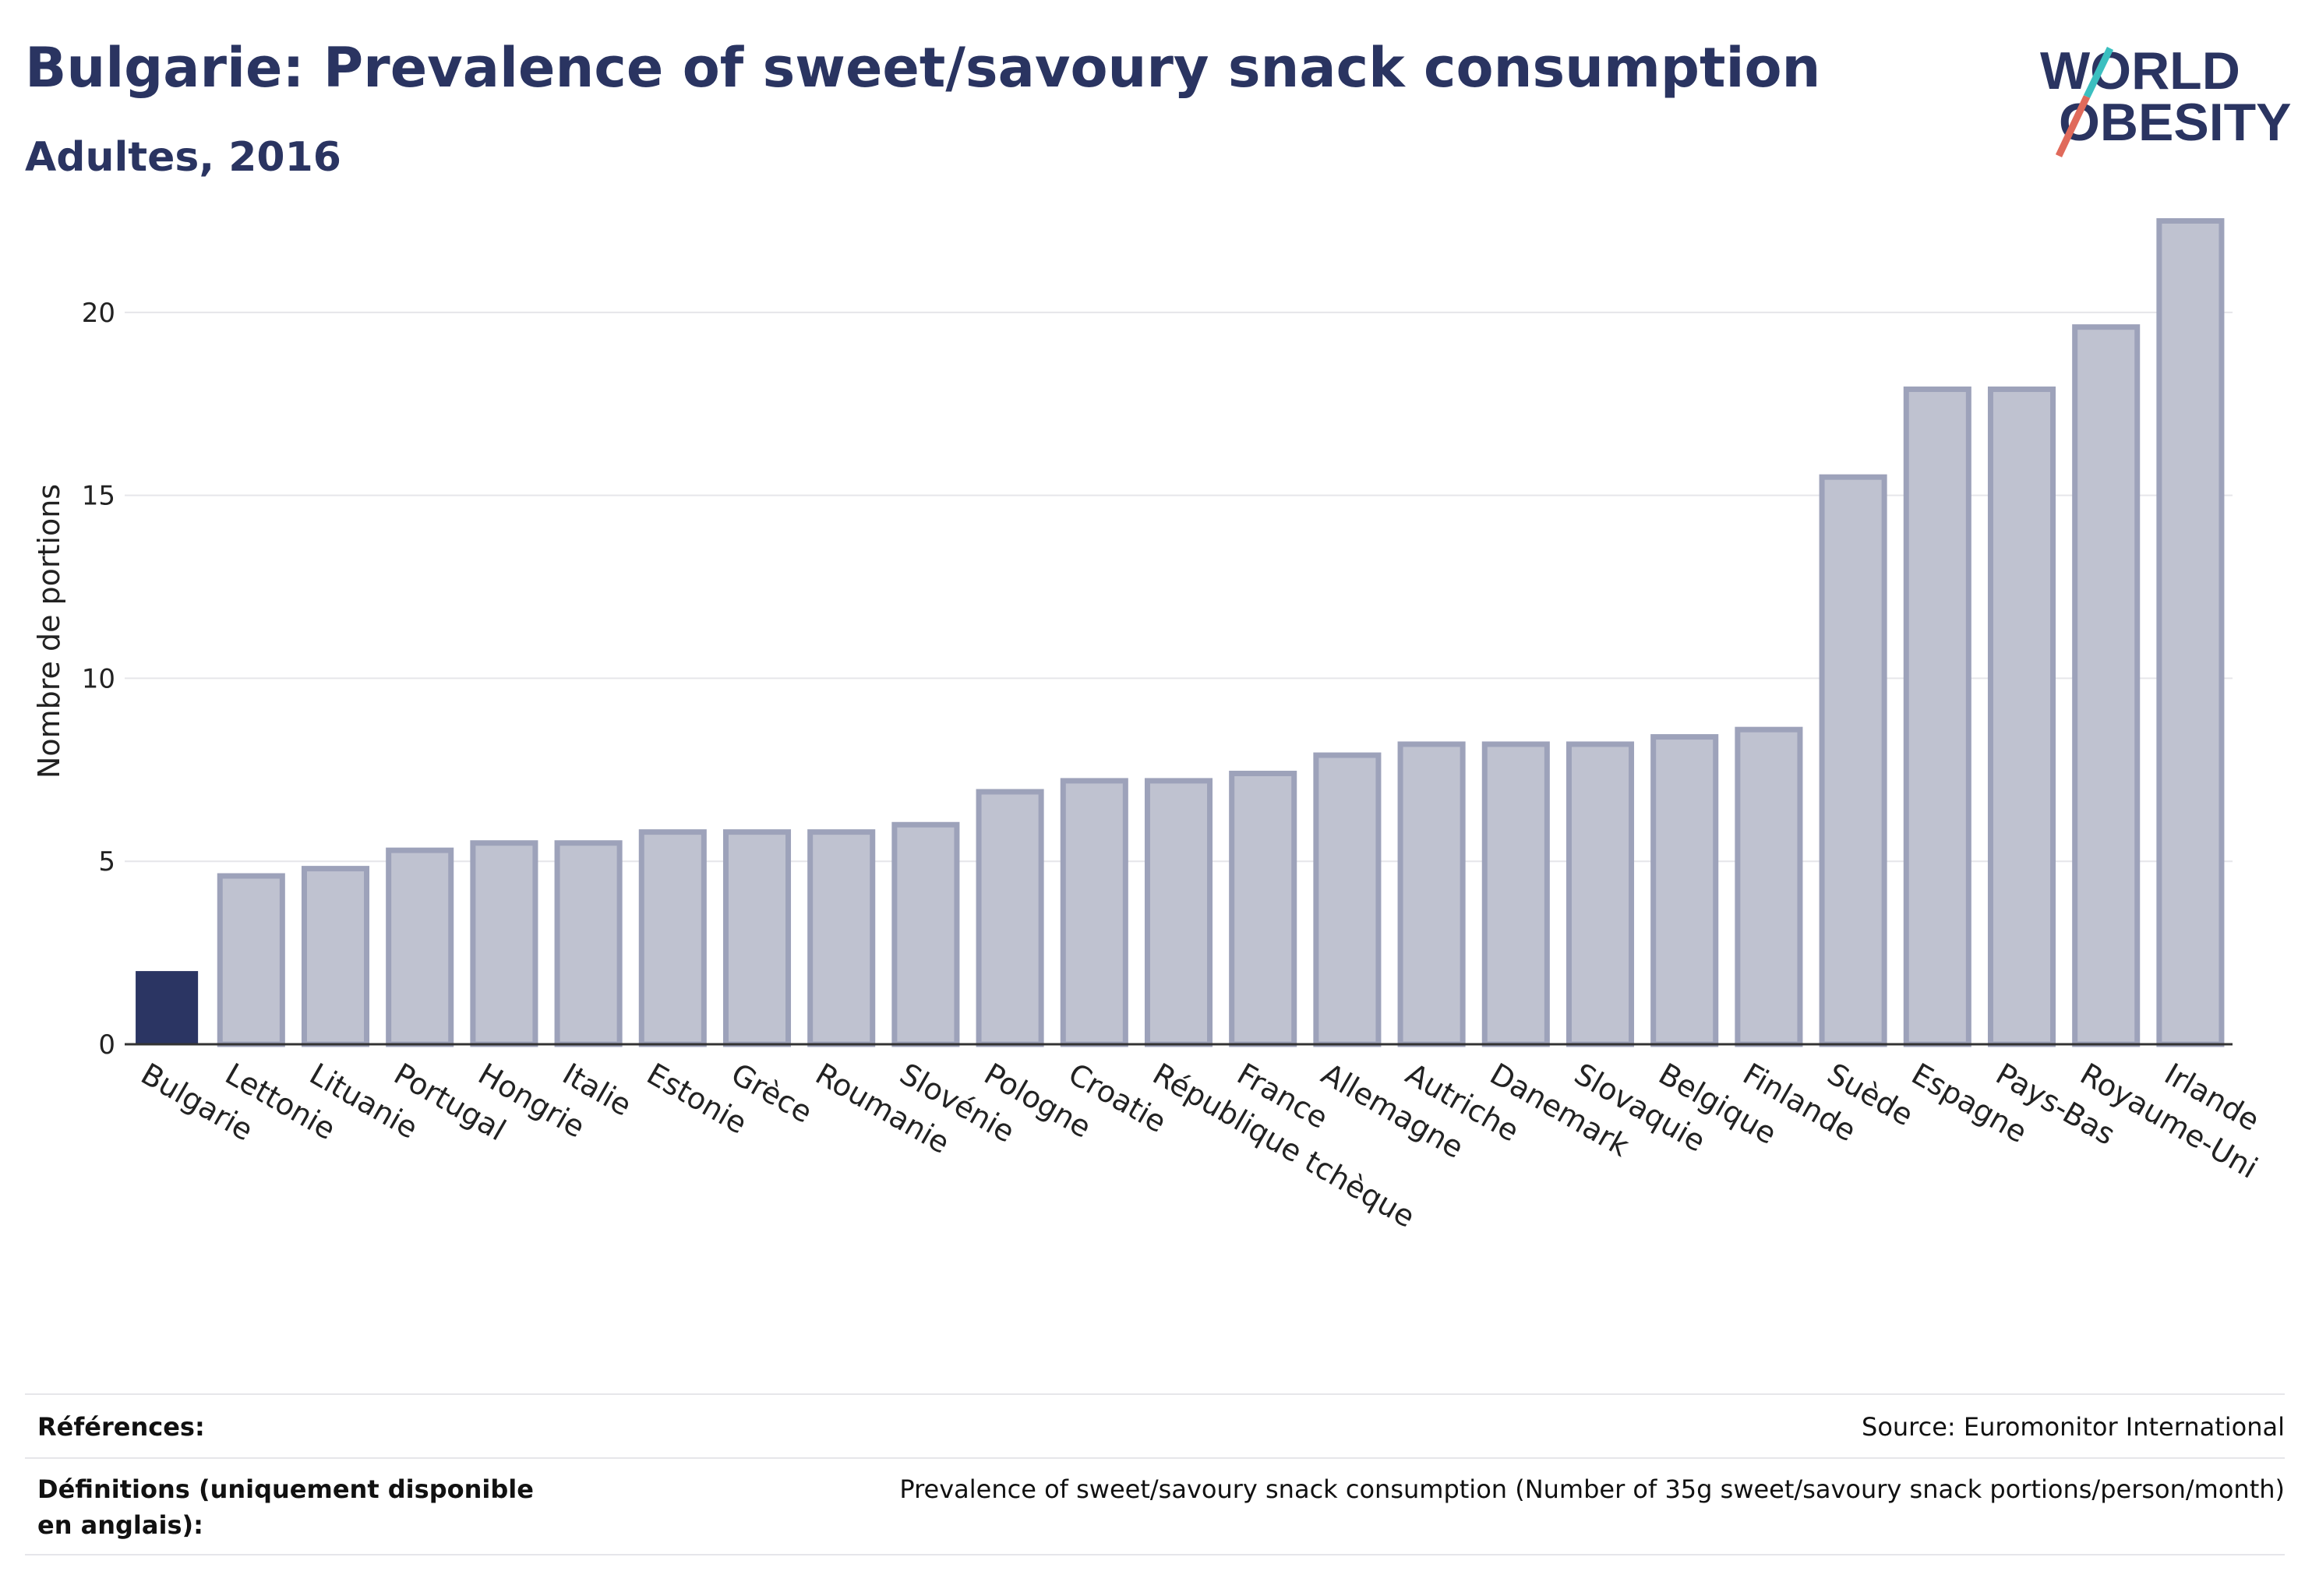 The height and width of the screenshot is (1596, 2305). I want to click on references-value: Source: Euromonitor International, so click(2073, 1427).